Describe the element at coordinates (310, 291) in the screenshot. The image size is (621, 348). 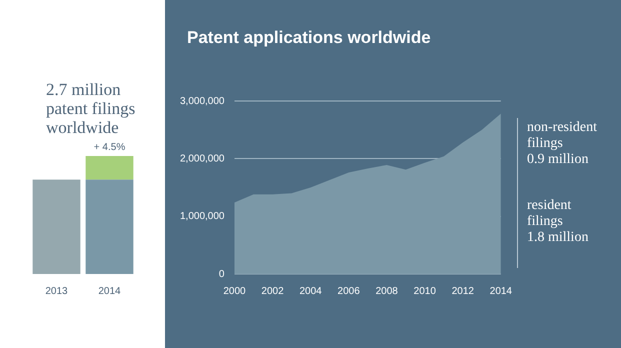
I see `x-tick-label: 2004` at that location.